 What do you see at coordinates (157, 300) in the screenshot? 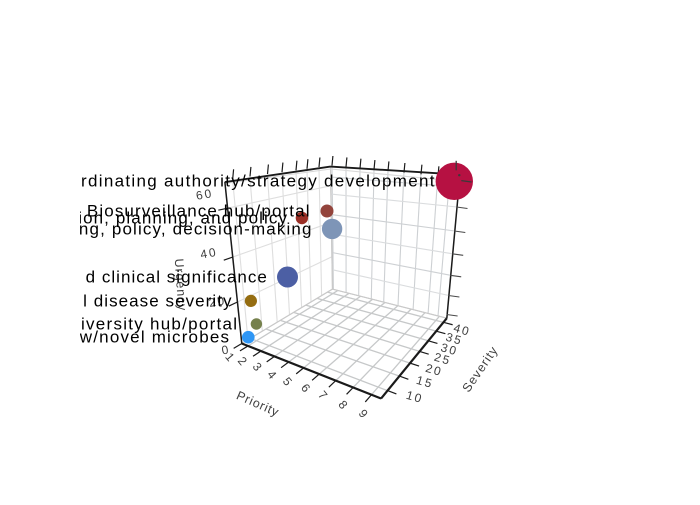
I see `svg-text: l disease severity` at bounding box center [157, 300].